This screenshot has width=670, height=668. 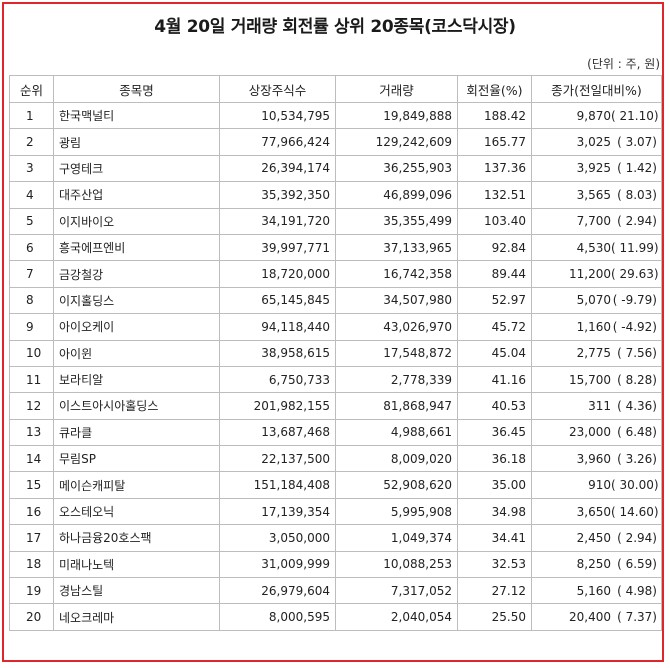 I want to click on listed-shares-cell: 38,958,615, so click(x=277, y=353).